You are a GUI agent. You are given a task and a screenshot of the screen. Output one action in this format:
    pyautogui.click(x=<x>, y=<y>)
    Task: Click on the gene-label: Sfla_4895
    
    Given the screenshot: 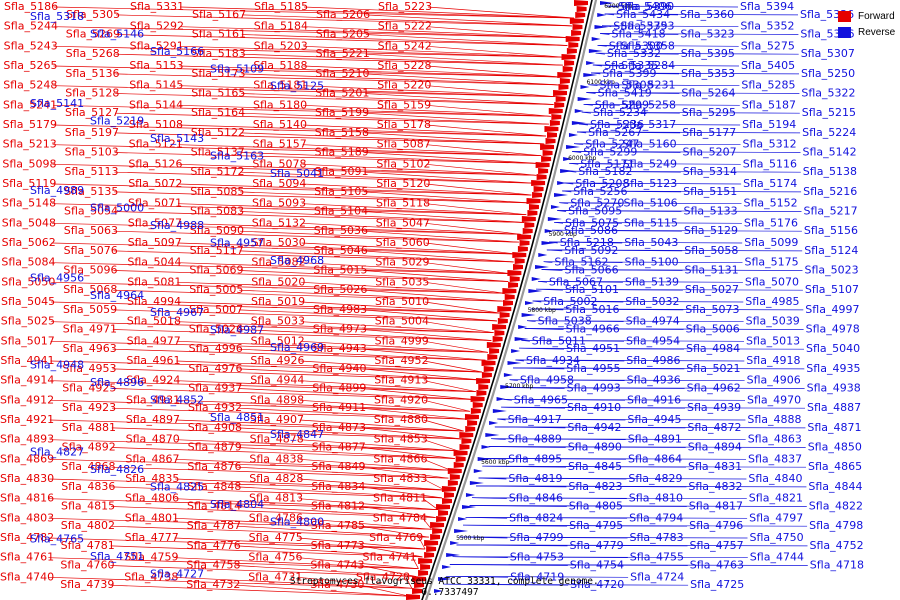 What is the action you would take?
    pyautogui.click(x=535, y=458)
    